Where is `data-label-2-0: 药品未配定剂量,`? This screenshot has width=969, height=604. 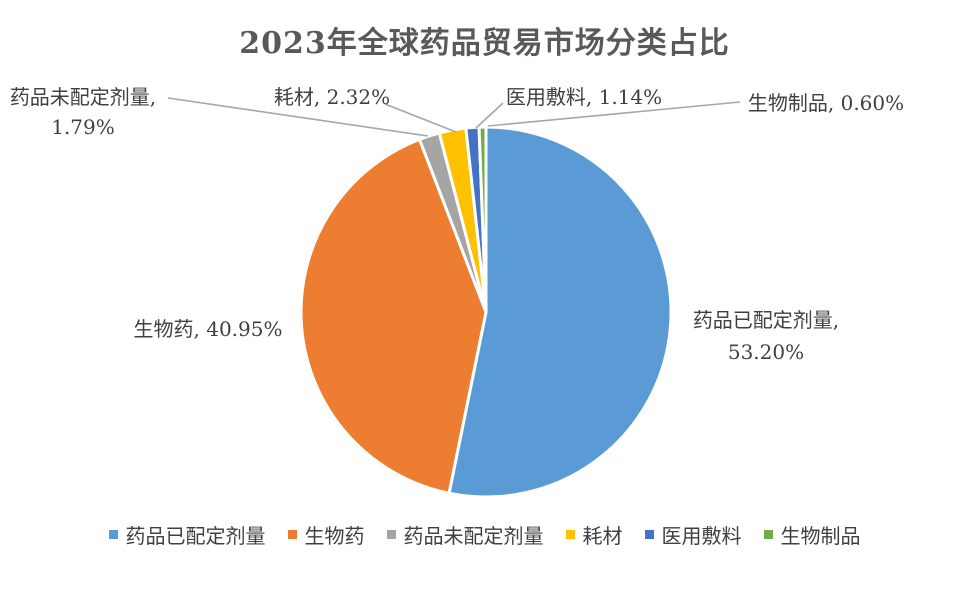
data-label-2-0: 药品未配定剂量, is located at coordinates (83, 97).